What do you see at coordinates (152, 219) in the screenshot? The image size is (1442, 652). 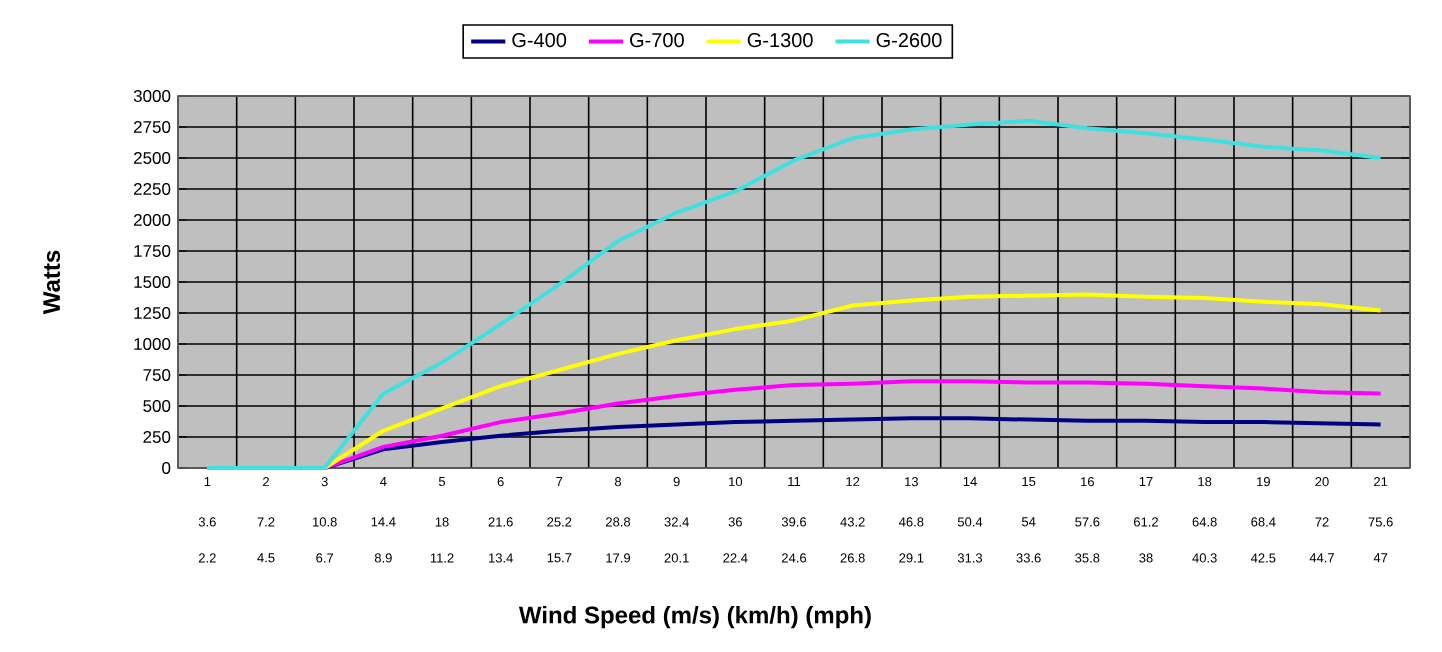 I see `y-tick-label: 2000` at bounding box center [152, 219].